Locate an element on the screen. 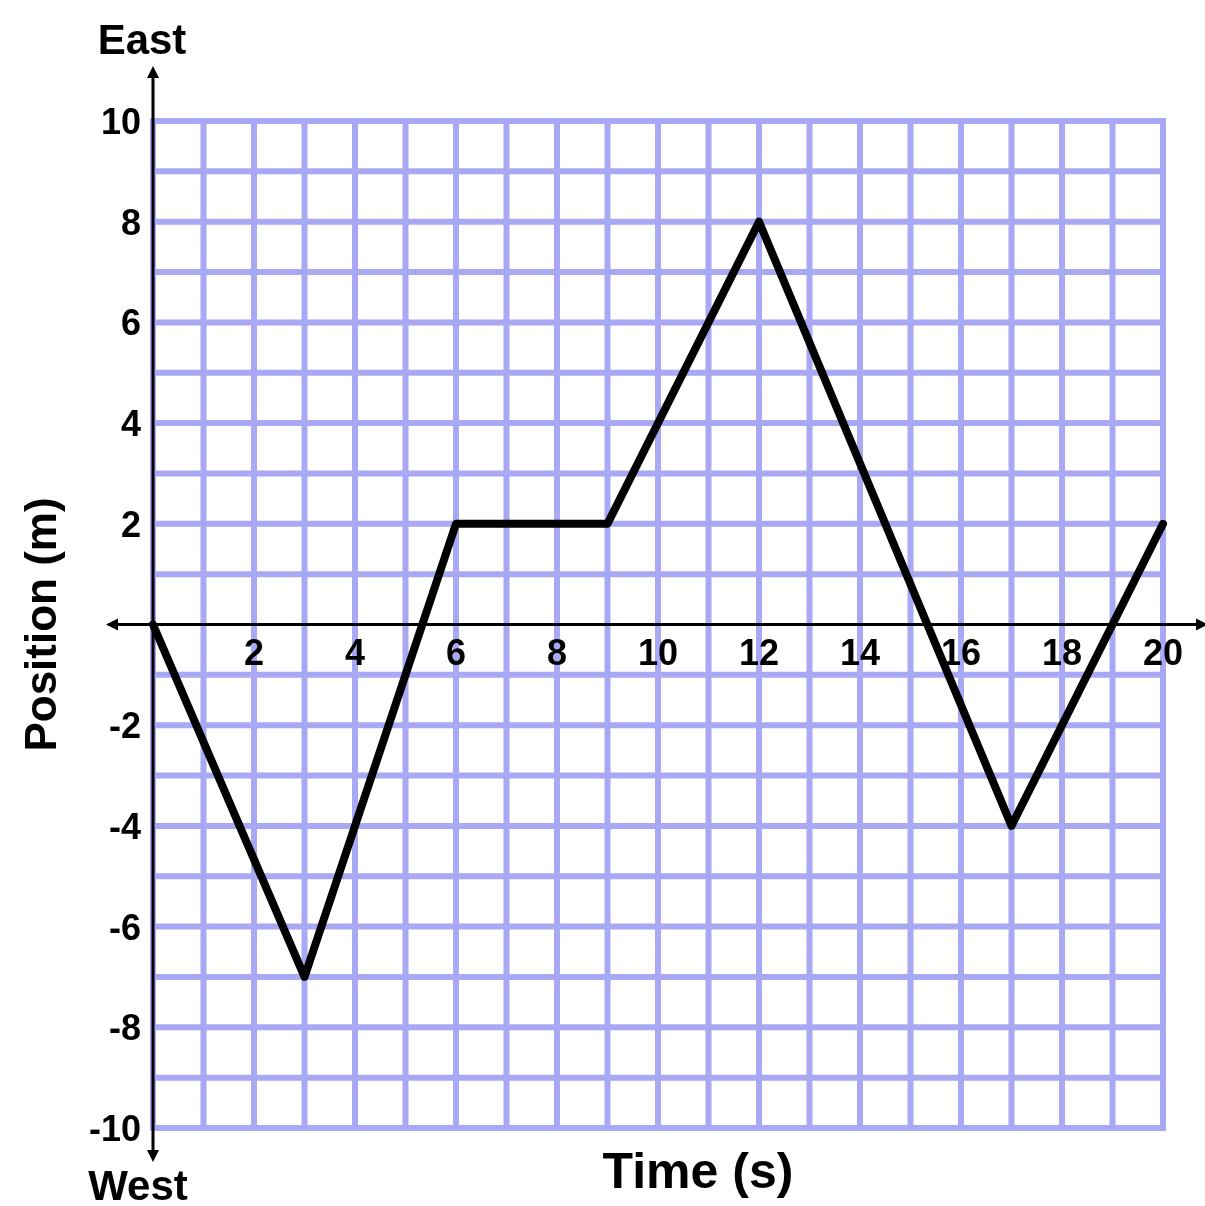 This screenshot has height=1206, width=1205. y-tick-label: 4 is located at coordinates (130, 424).